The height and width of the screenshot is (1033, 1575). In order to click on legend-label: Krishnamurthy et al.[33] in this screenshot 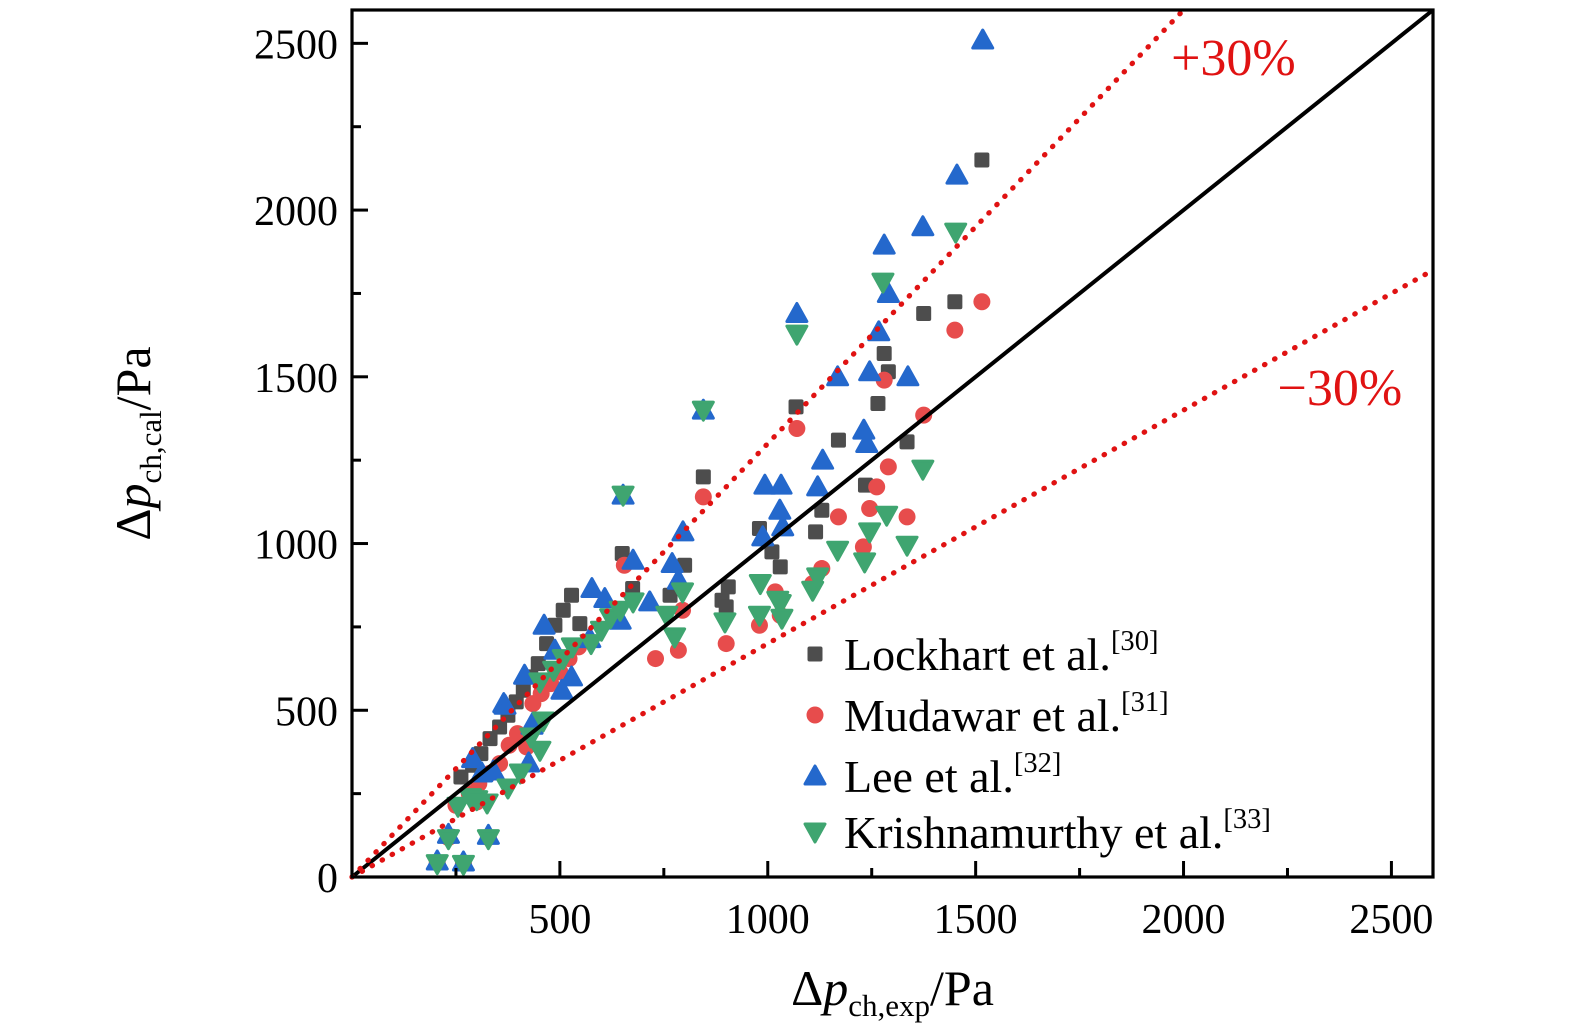, I will do `click(1057, 831)`.